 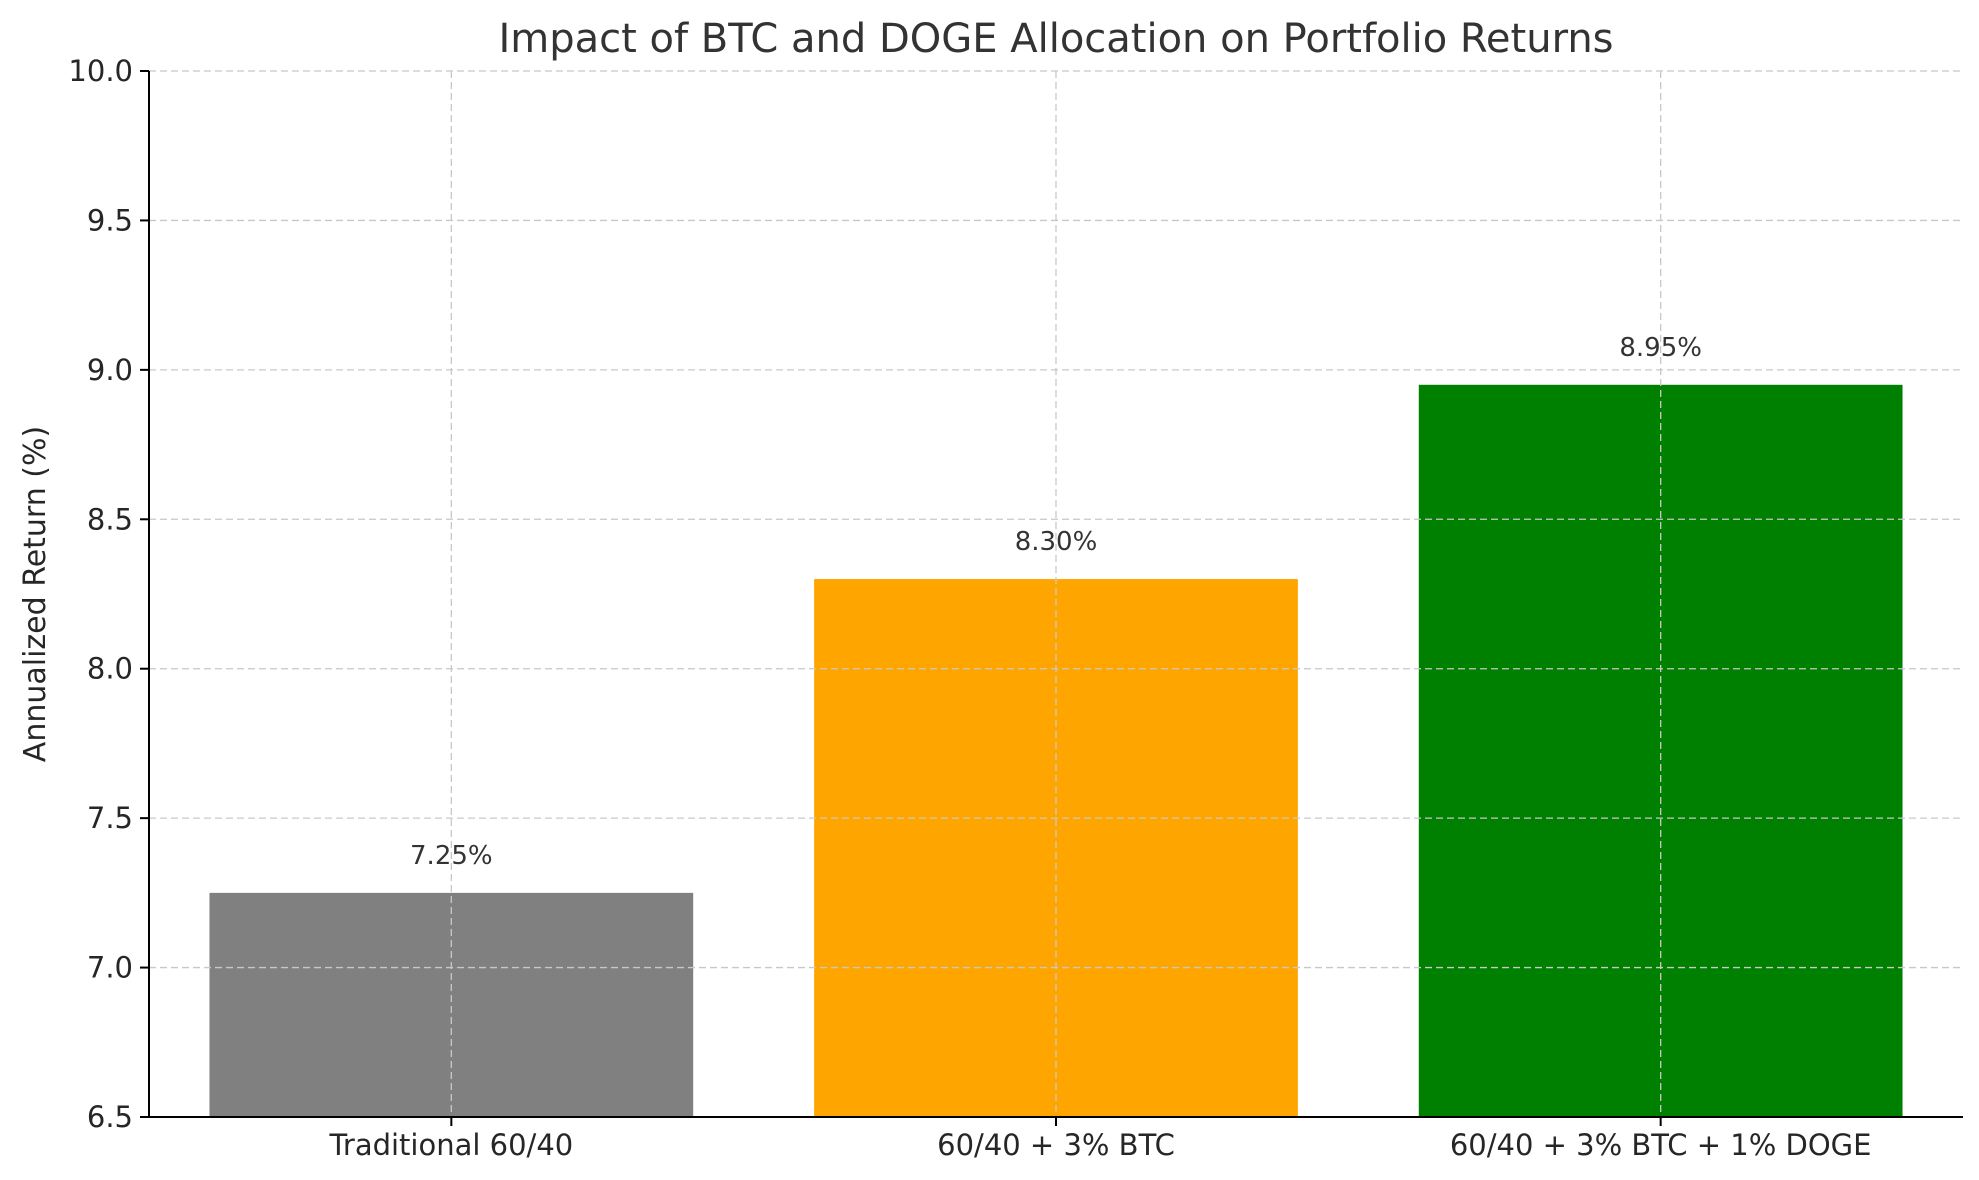 What do you see at coordinates (110, 669) in the screenshot?
I see `y-tick-label: 8.0` at bounding box center [110, 669].